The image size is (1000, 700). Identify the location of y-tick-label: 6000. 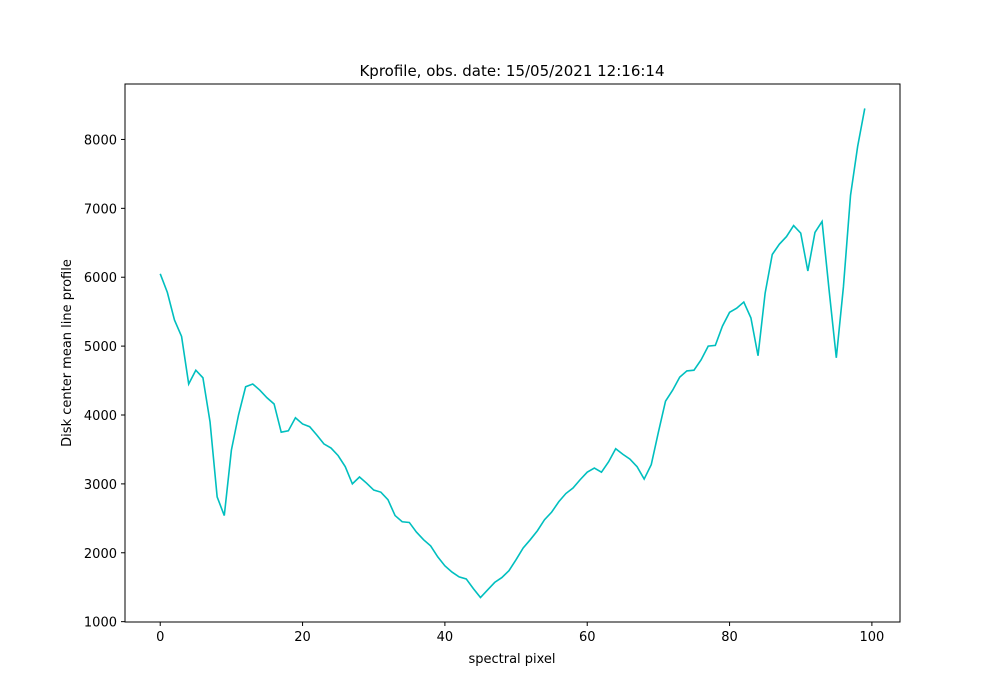
(100, 278).